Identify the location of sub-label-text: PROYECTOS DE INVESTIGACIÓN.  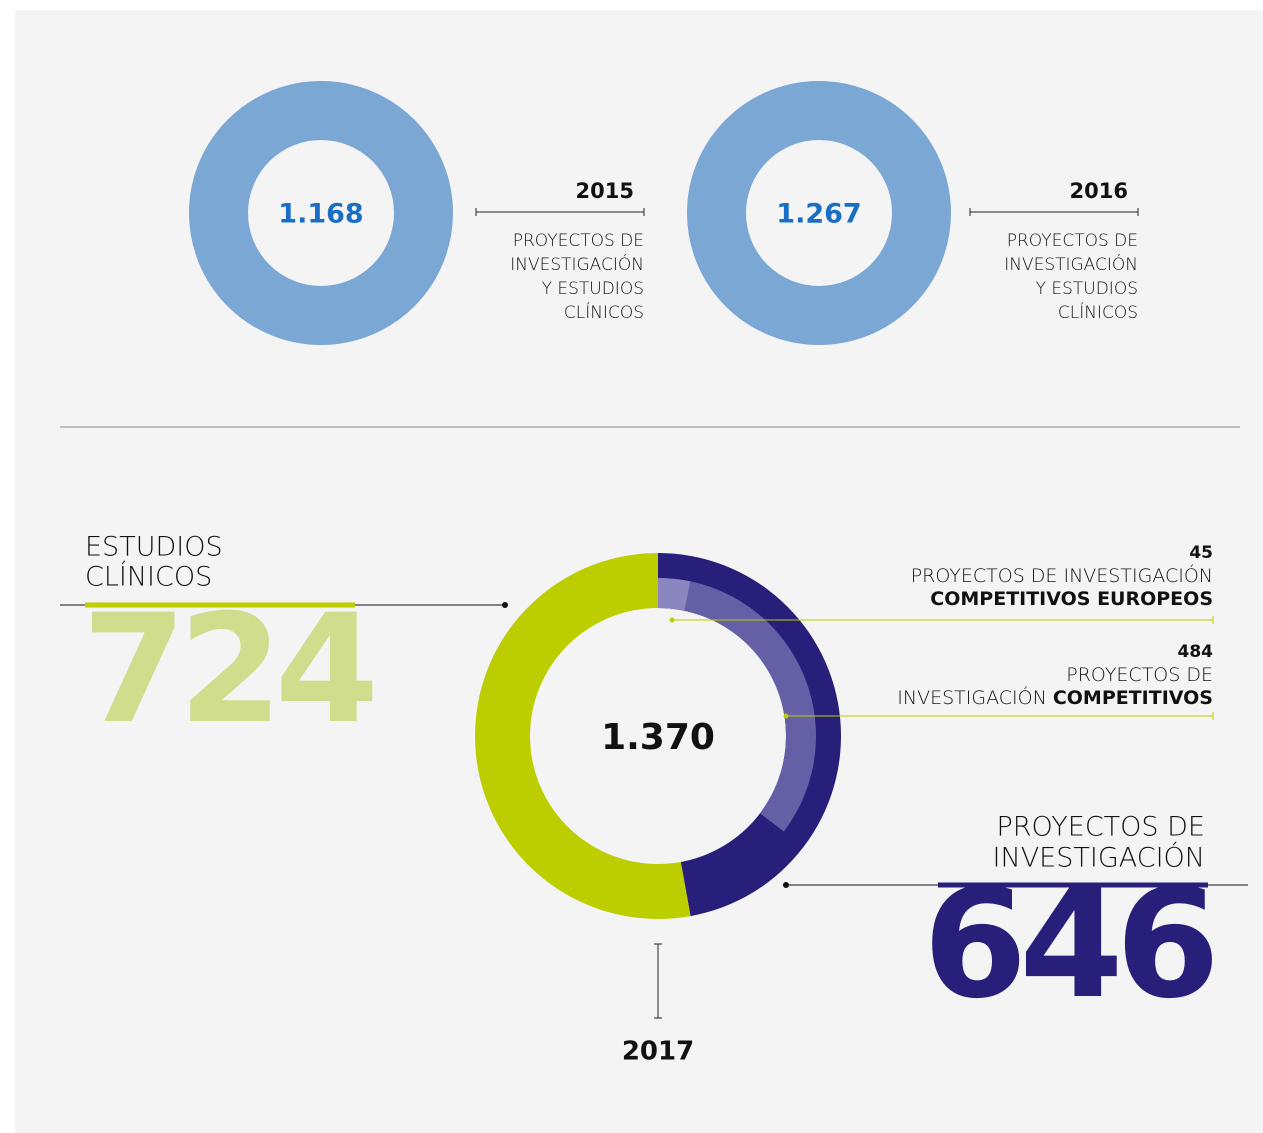
(1062, 575).